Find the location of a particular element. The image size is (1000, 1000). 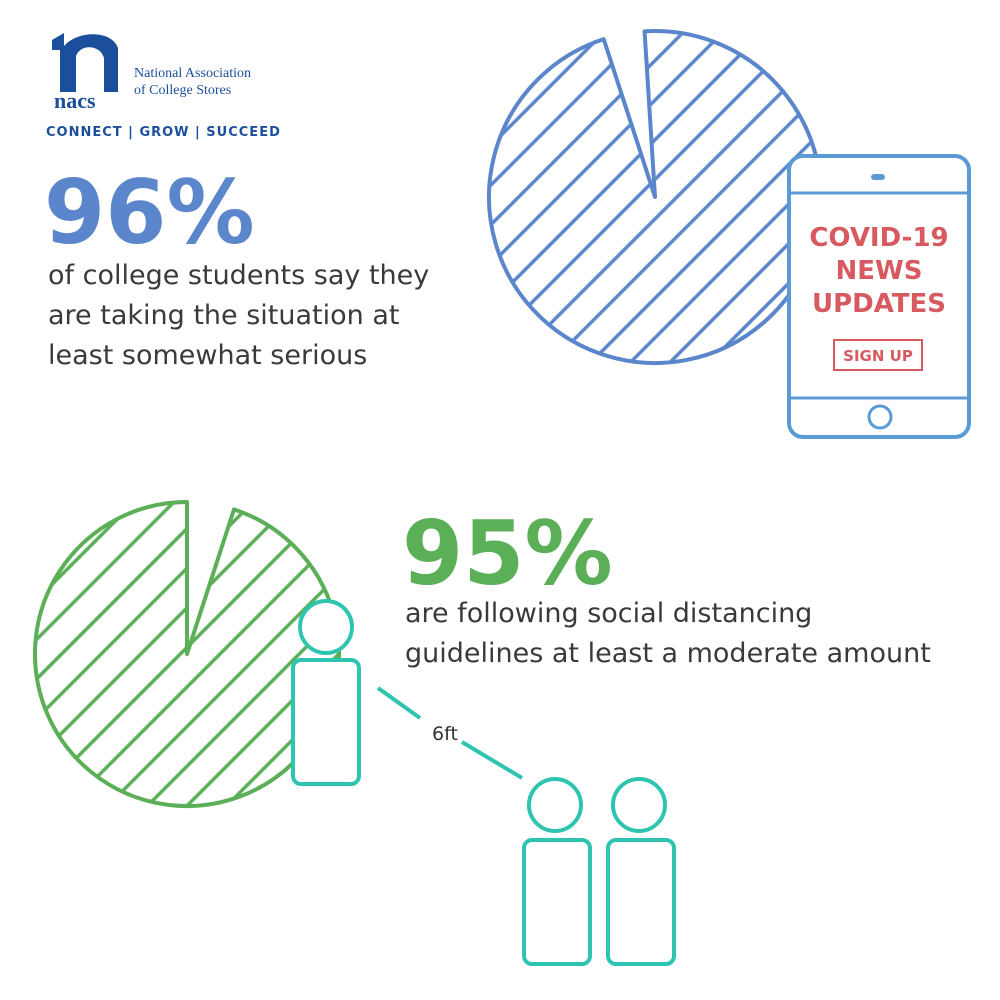

sign-up-button is located at coordinates (878, 355).